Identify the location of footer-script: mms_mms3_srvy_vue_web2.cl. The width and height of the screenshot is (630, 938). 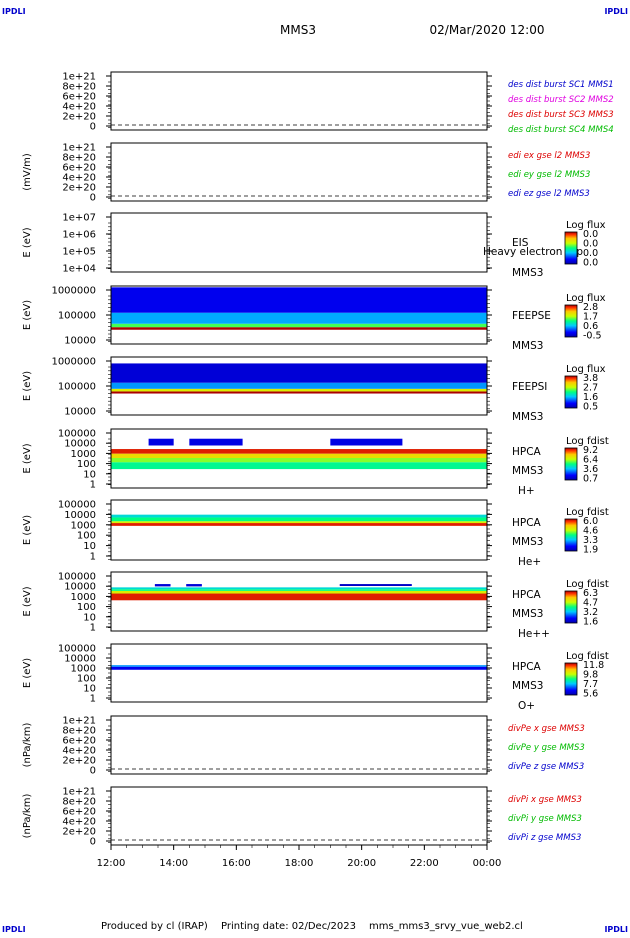
(446, 926).